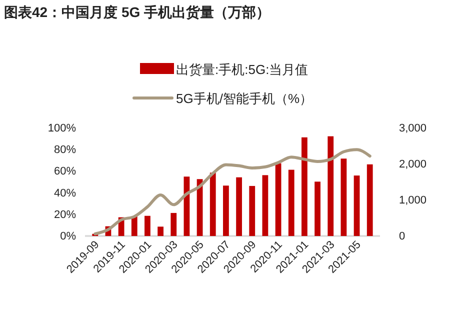 The height and width of the screenshot is (325, 455). I want to click on y-tick-label: 0%, so click(68, 236).